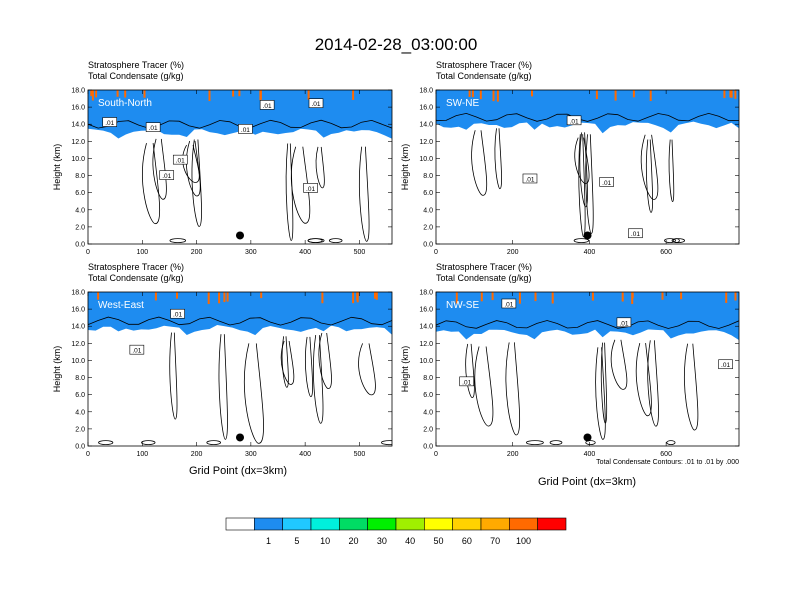 The image size is (792, 612). Describe the element at coordinates (666, 252) in the screenshot. I see `x-tick-label: 600` at that location.